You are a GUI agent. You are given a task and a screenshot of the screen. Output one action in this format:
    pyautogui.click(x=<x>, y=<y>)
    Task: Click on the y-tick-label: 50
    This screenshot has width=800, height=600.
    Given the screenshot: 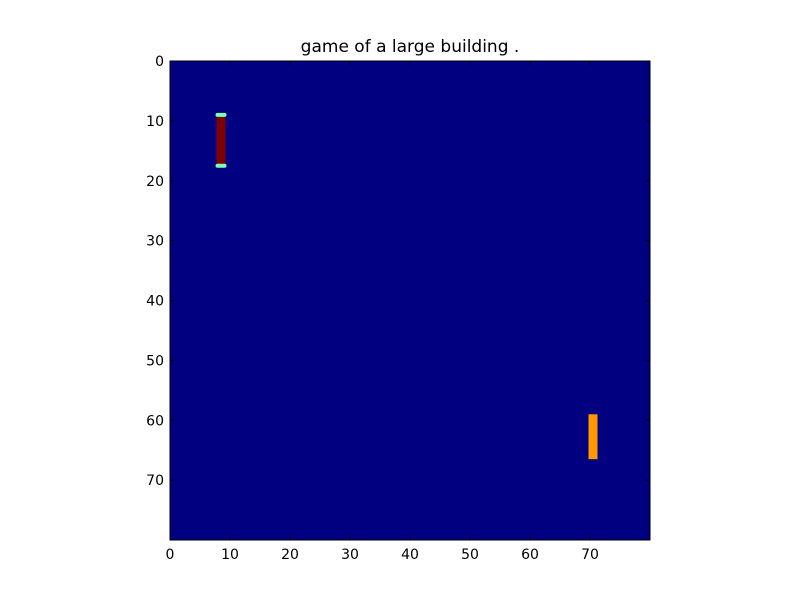 What is the action you would take?
    pyautogui.click(x=155, y=361)
    